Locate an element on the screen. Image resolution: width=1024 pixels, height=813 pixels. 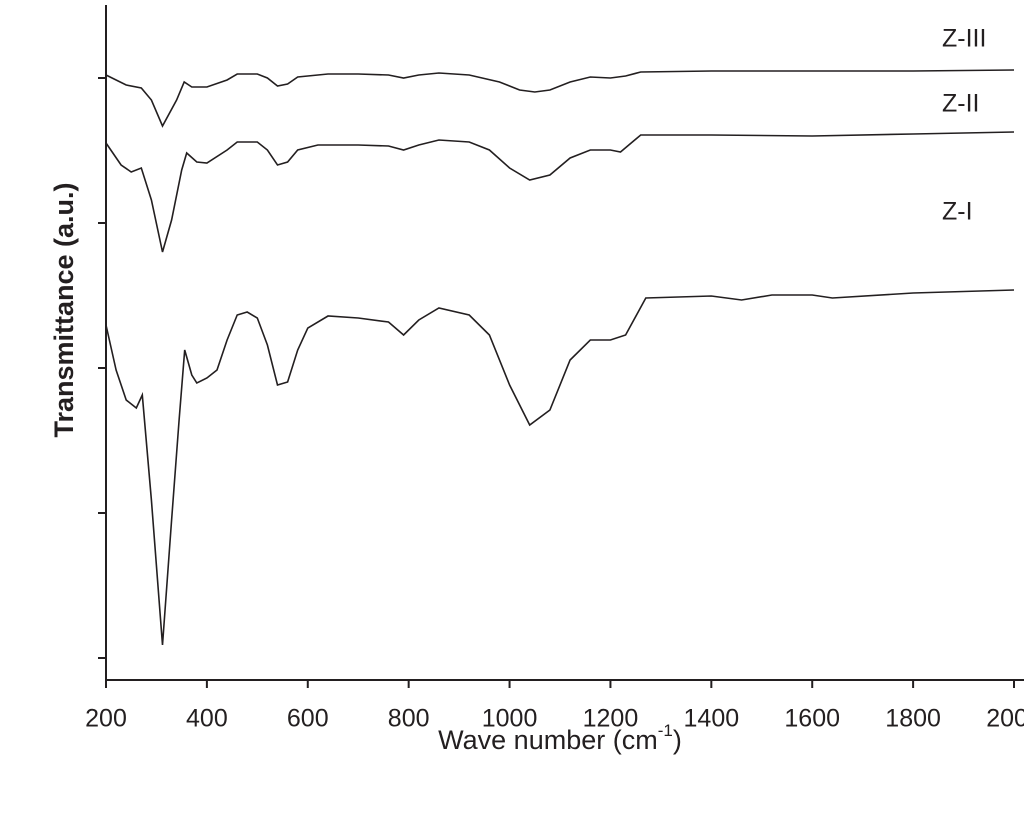
x-tick-label: 1800 is located at coordinates (913, 719).